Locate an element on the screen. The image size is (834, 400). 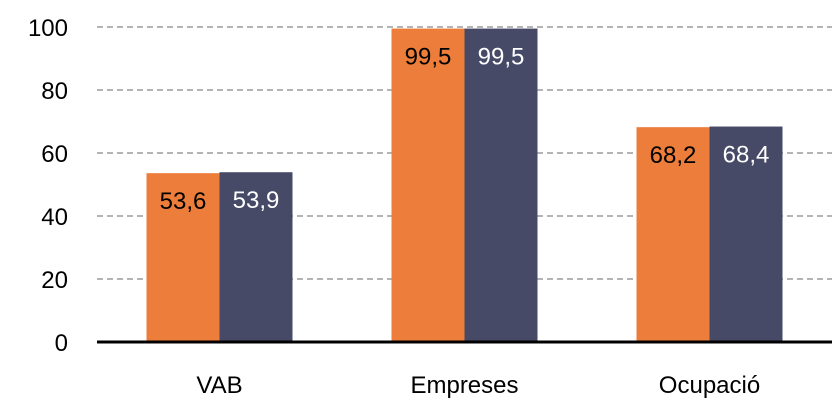
x-category-label: Ocupació is located at coordinates (709, 385).